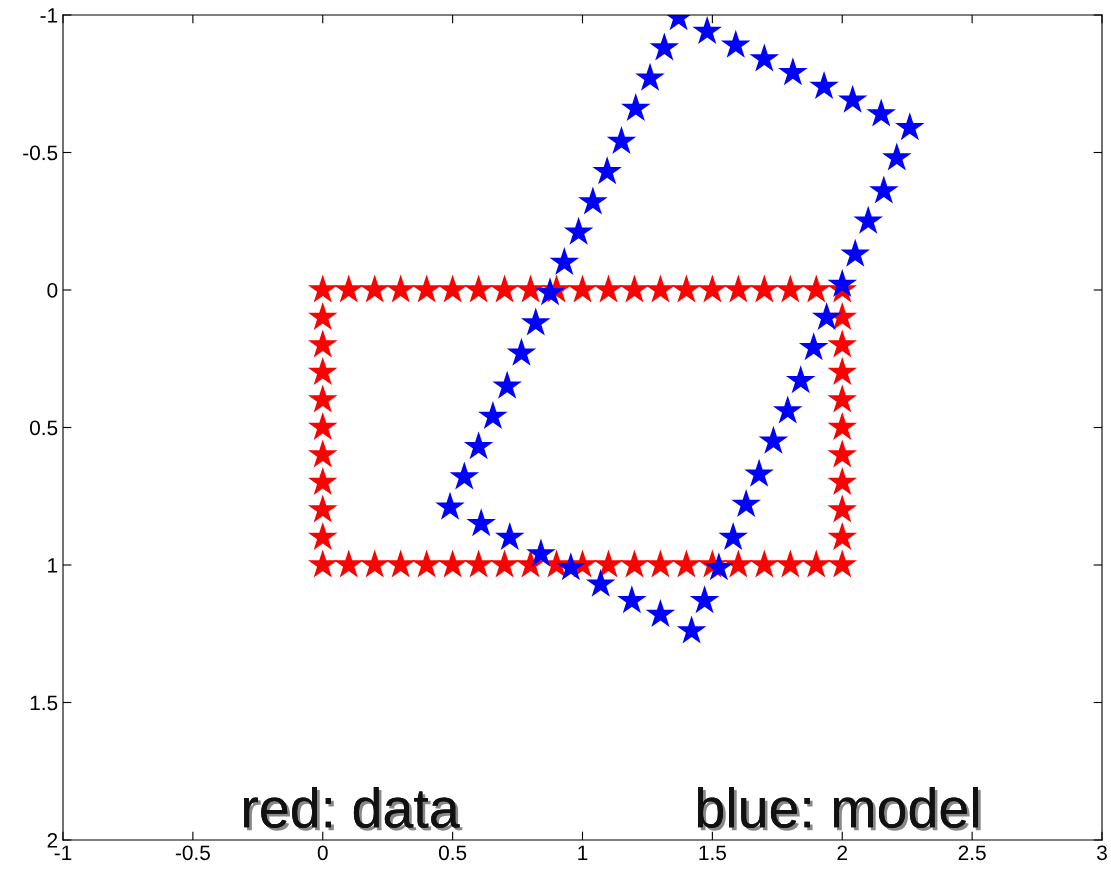  Describe the element at coordinates (1102, 853) in the screenshot. I see `x-tick-label: 3` at that location.